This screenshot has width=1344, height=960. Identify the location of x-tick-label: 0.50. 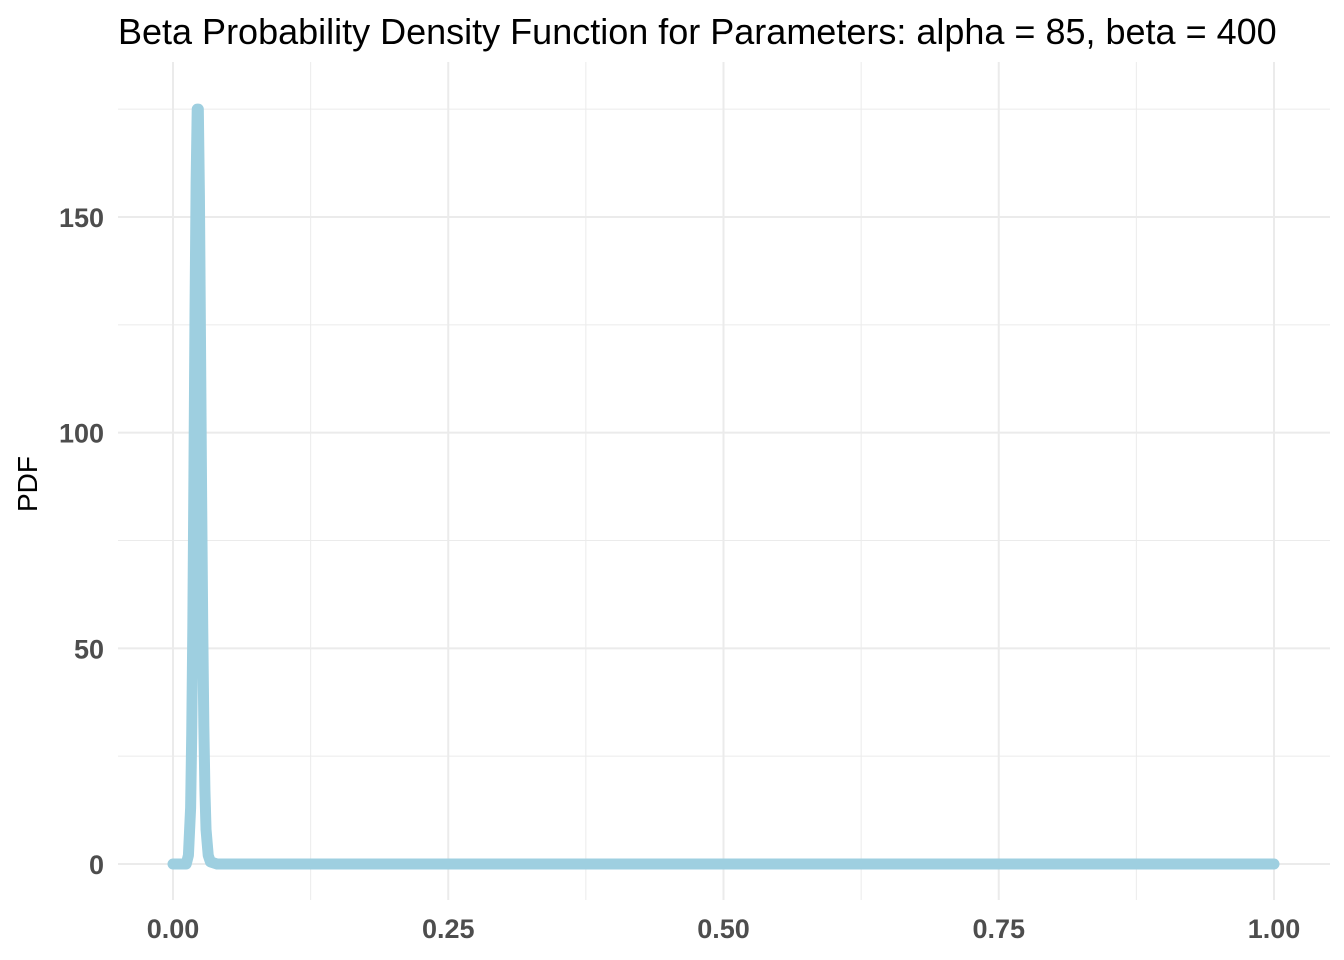
(723, 929).